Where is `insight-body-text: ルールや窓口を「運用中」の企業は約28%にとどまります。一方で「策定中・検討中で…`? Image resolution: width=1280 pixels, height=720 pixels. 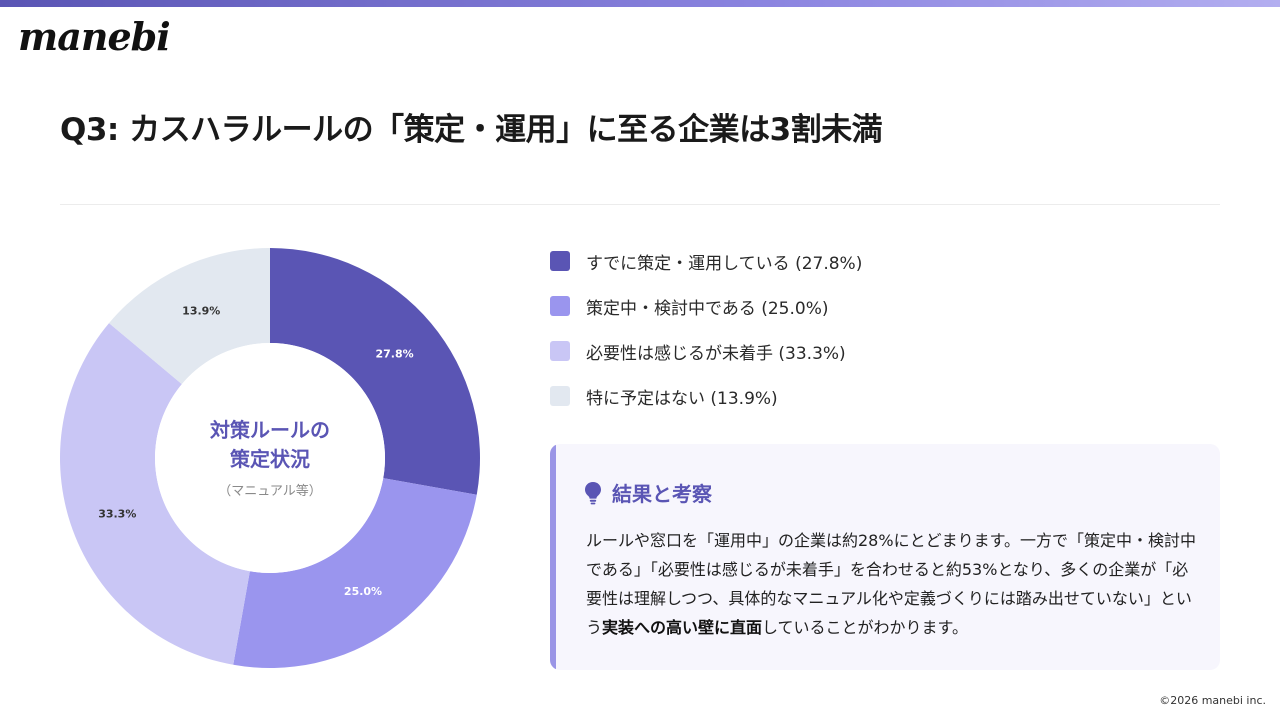
insight-body-text: ルールや窓口を「運用中」の企業は約28%にとどまります。一方で「策定中・検討中で… is located at coordinates (891, 584).